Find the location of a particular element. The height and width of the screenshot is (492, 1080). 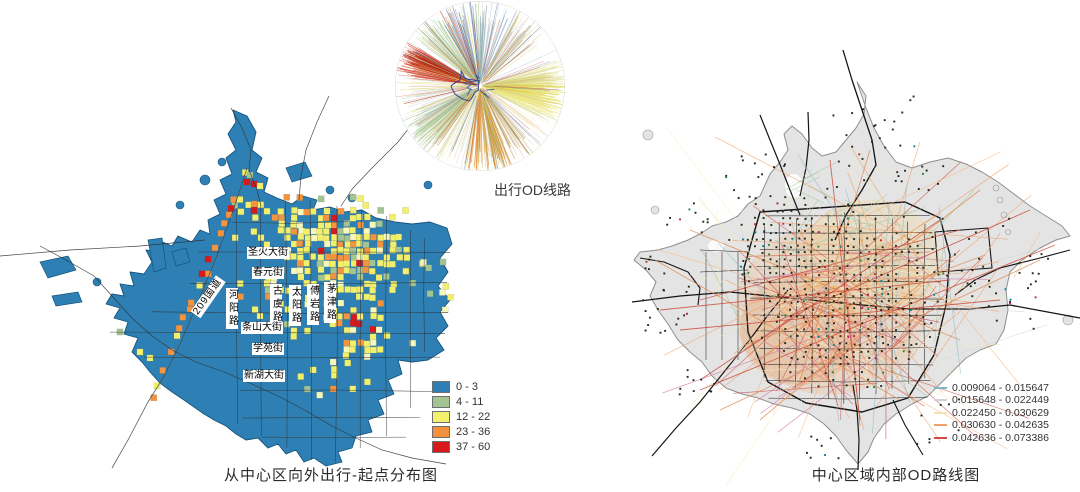

legend-row: 0.042636 - 0.073386 is located at coordinates (991, 437).